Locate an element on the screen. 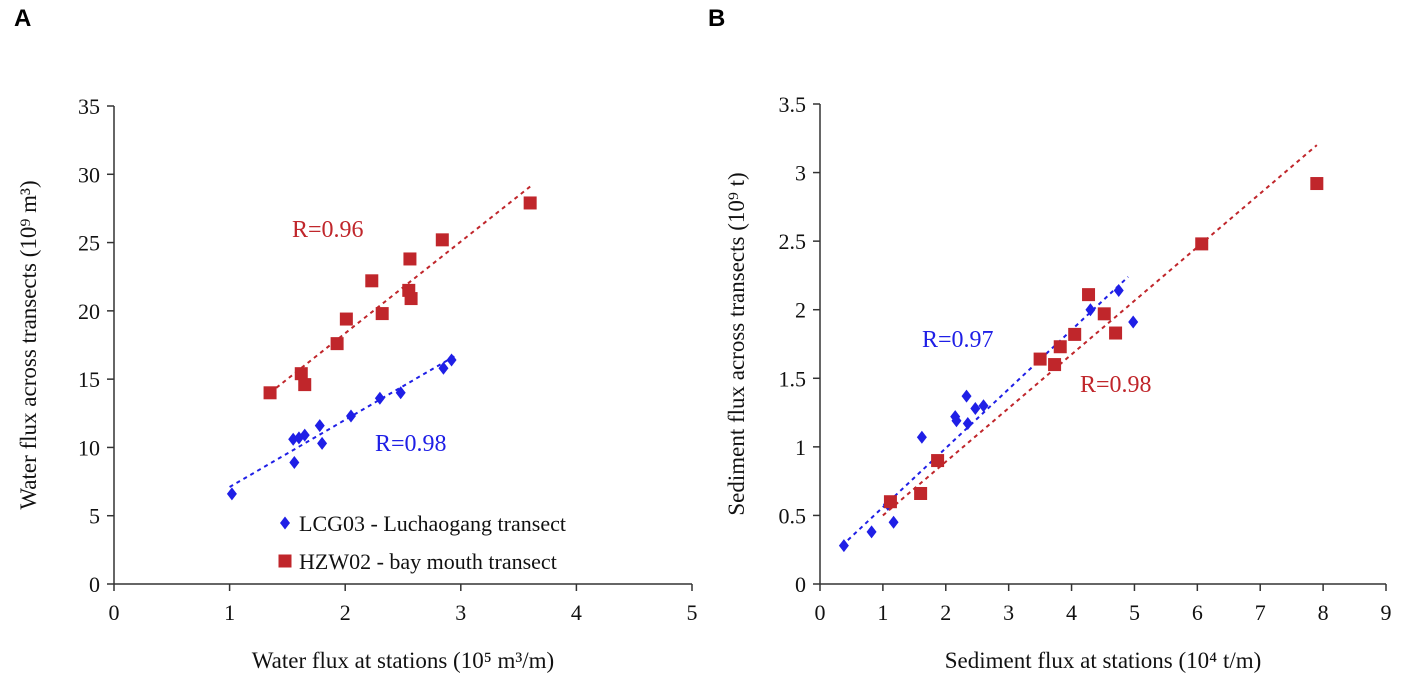  y-tick-label: 1.5 is located at coordinates (793, 378).